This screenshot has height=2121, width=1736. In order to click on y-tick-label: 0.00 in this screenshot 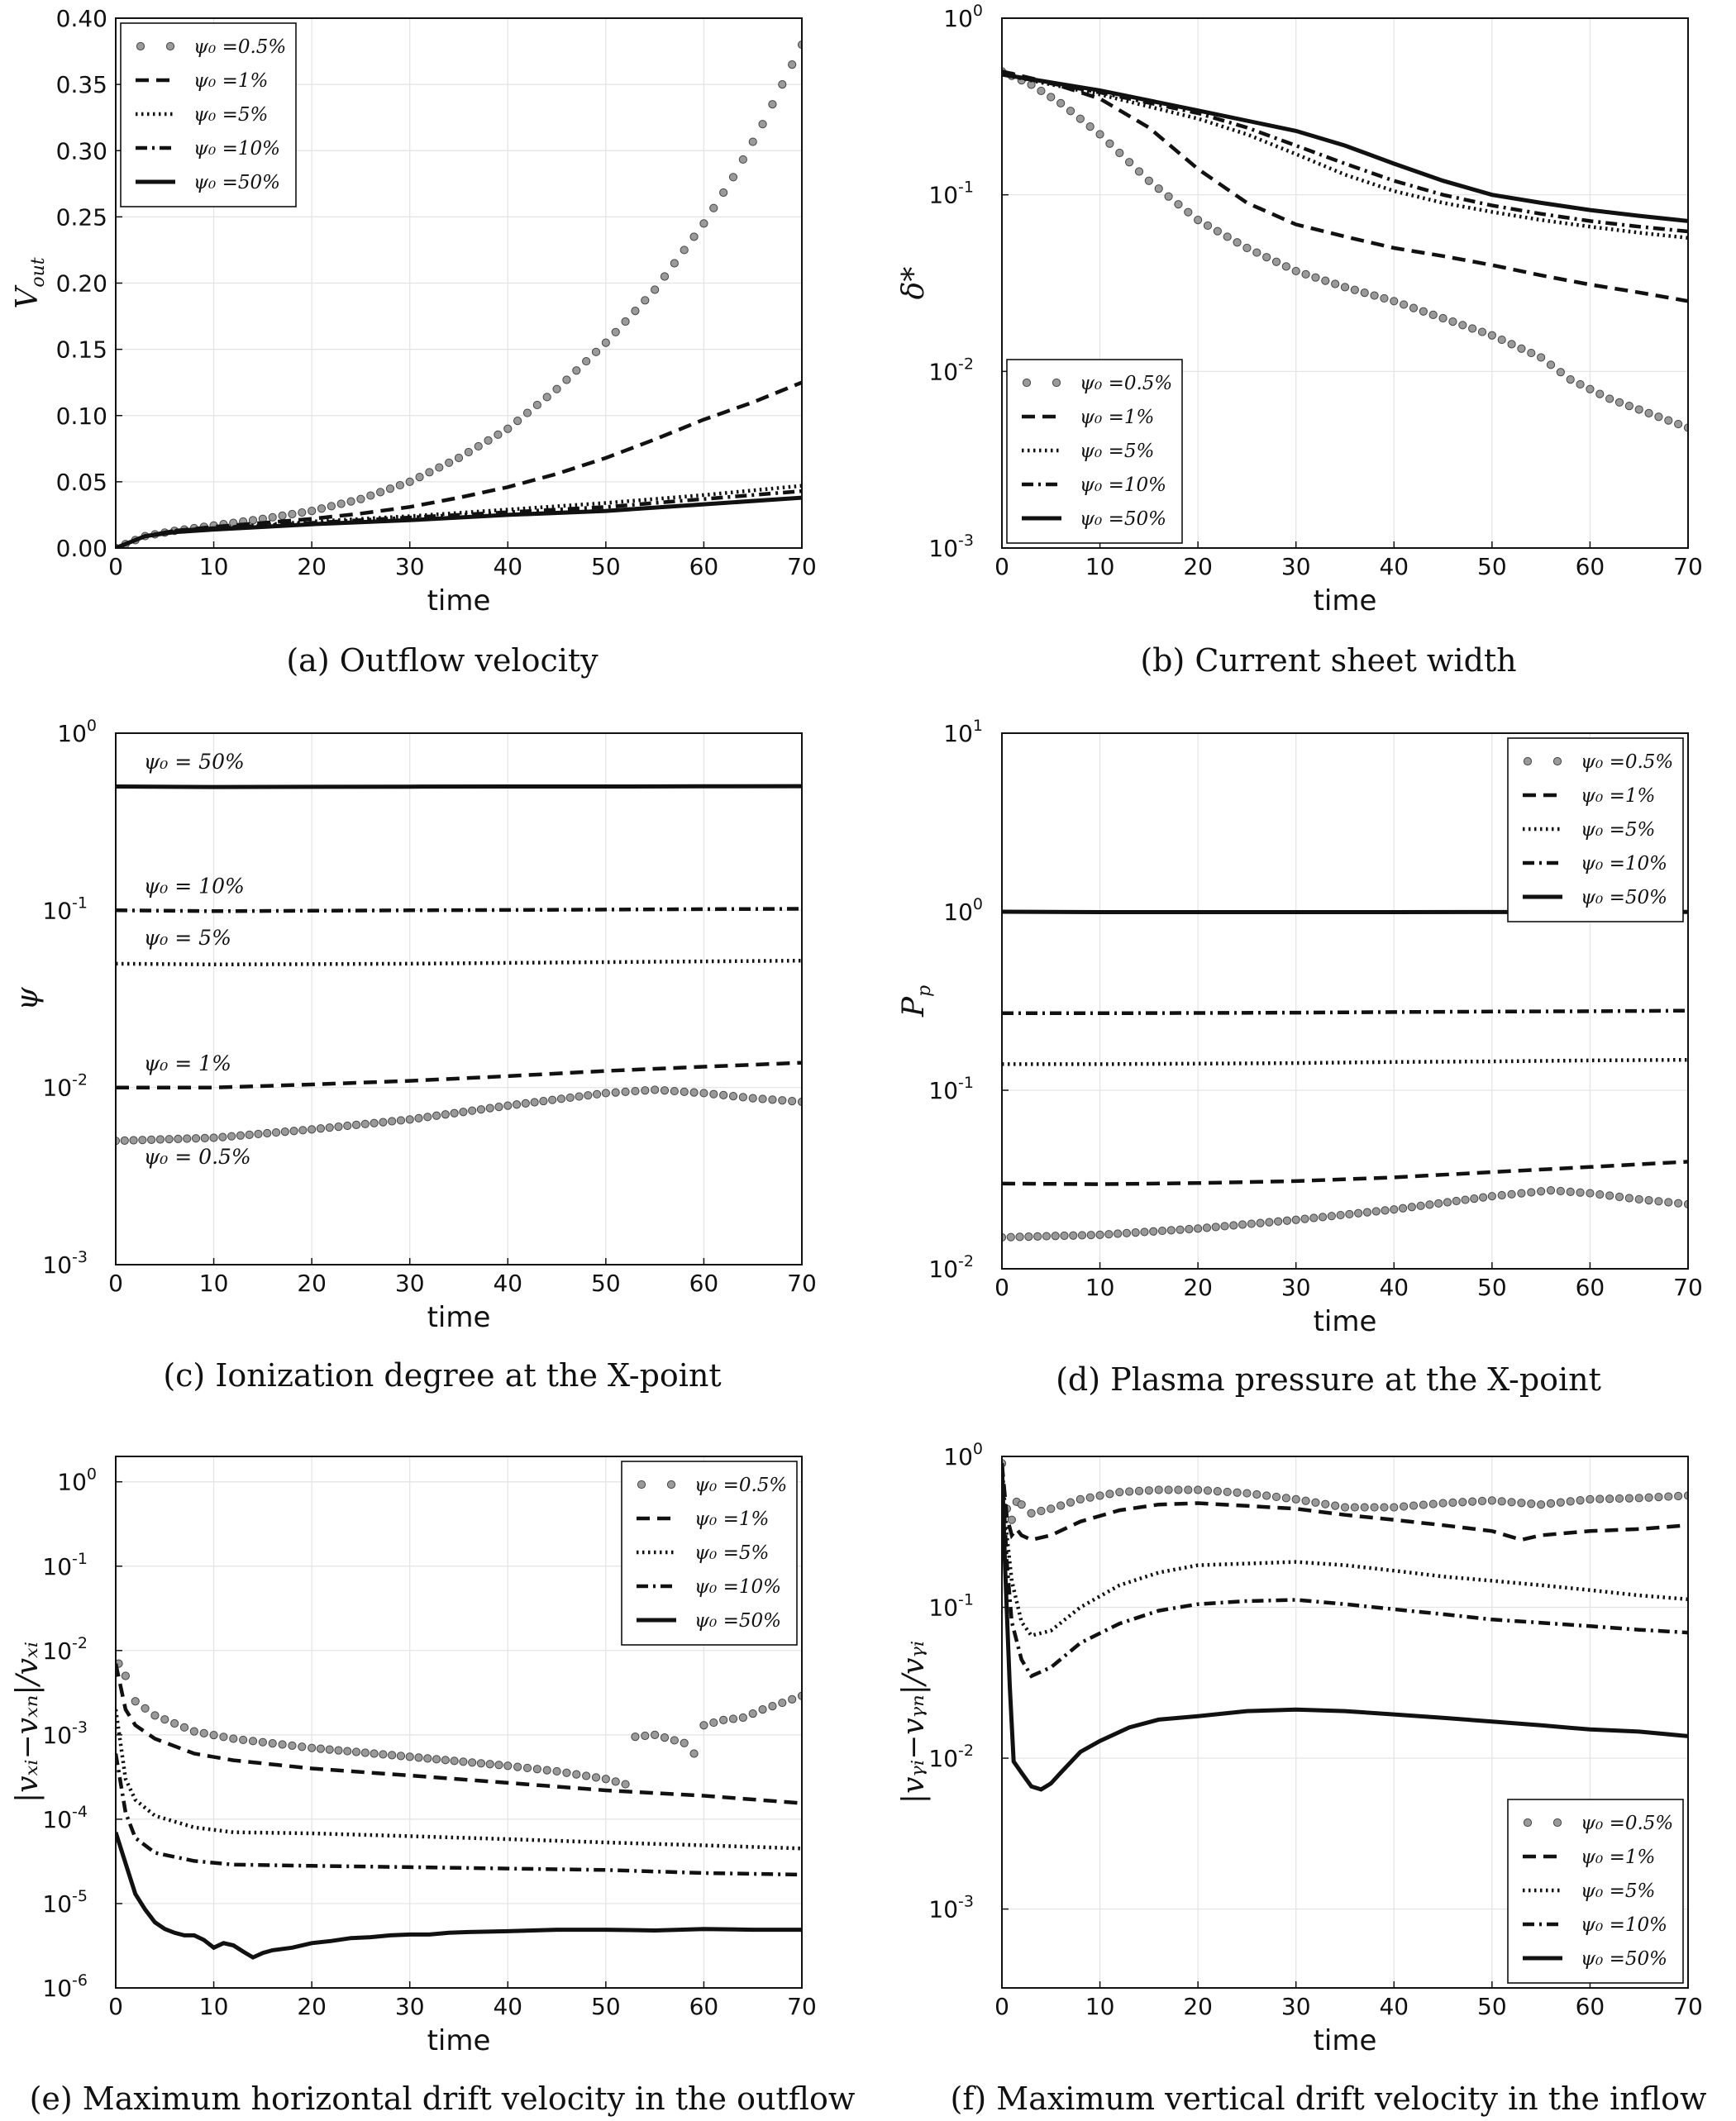, I will do `click(81, 548)`.